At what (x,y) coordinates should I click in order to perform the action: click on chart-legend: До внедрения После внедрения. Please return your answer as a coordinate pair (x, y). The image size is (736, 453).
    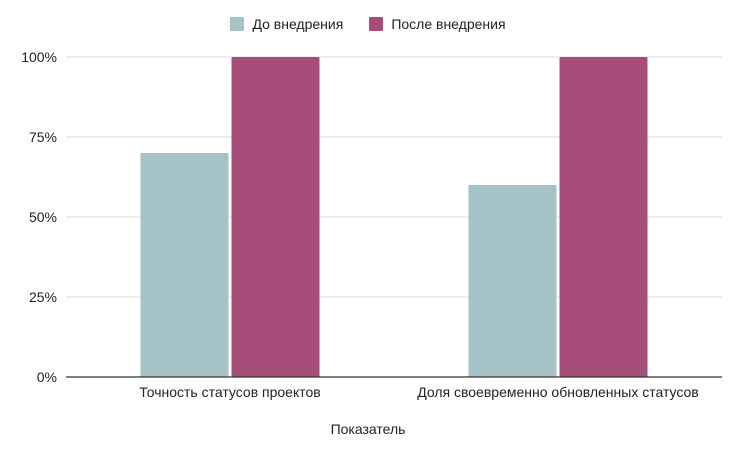
    Looking at the image, I should click on (368, 24).